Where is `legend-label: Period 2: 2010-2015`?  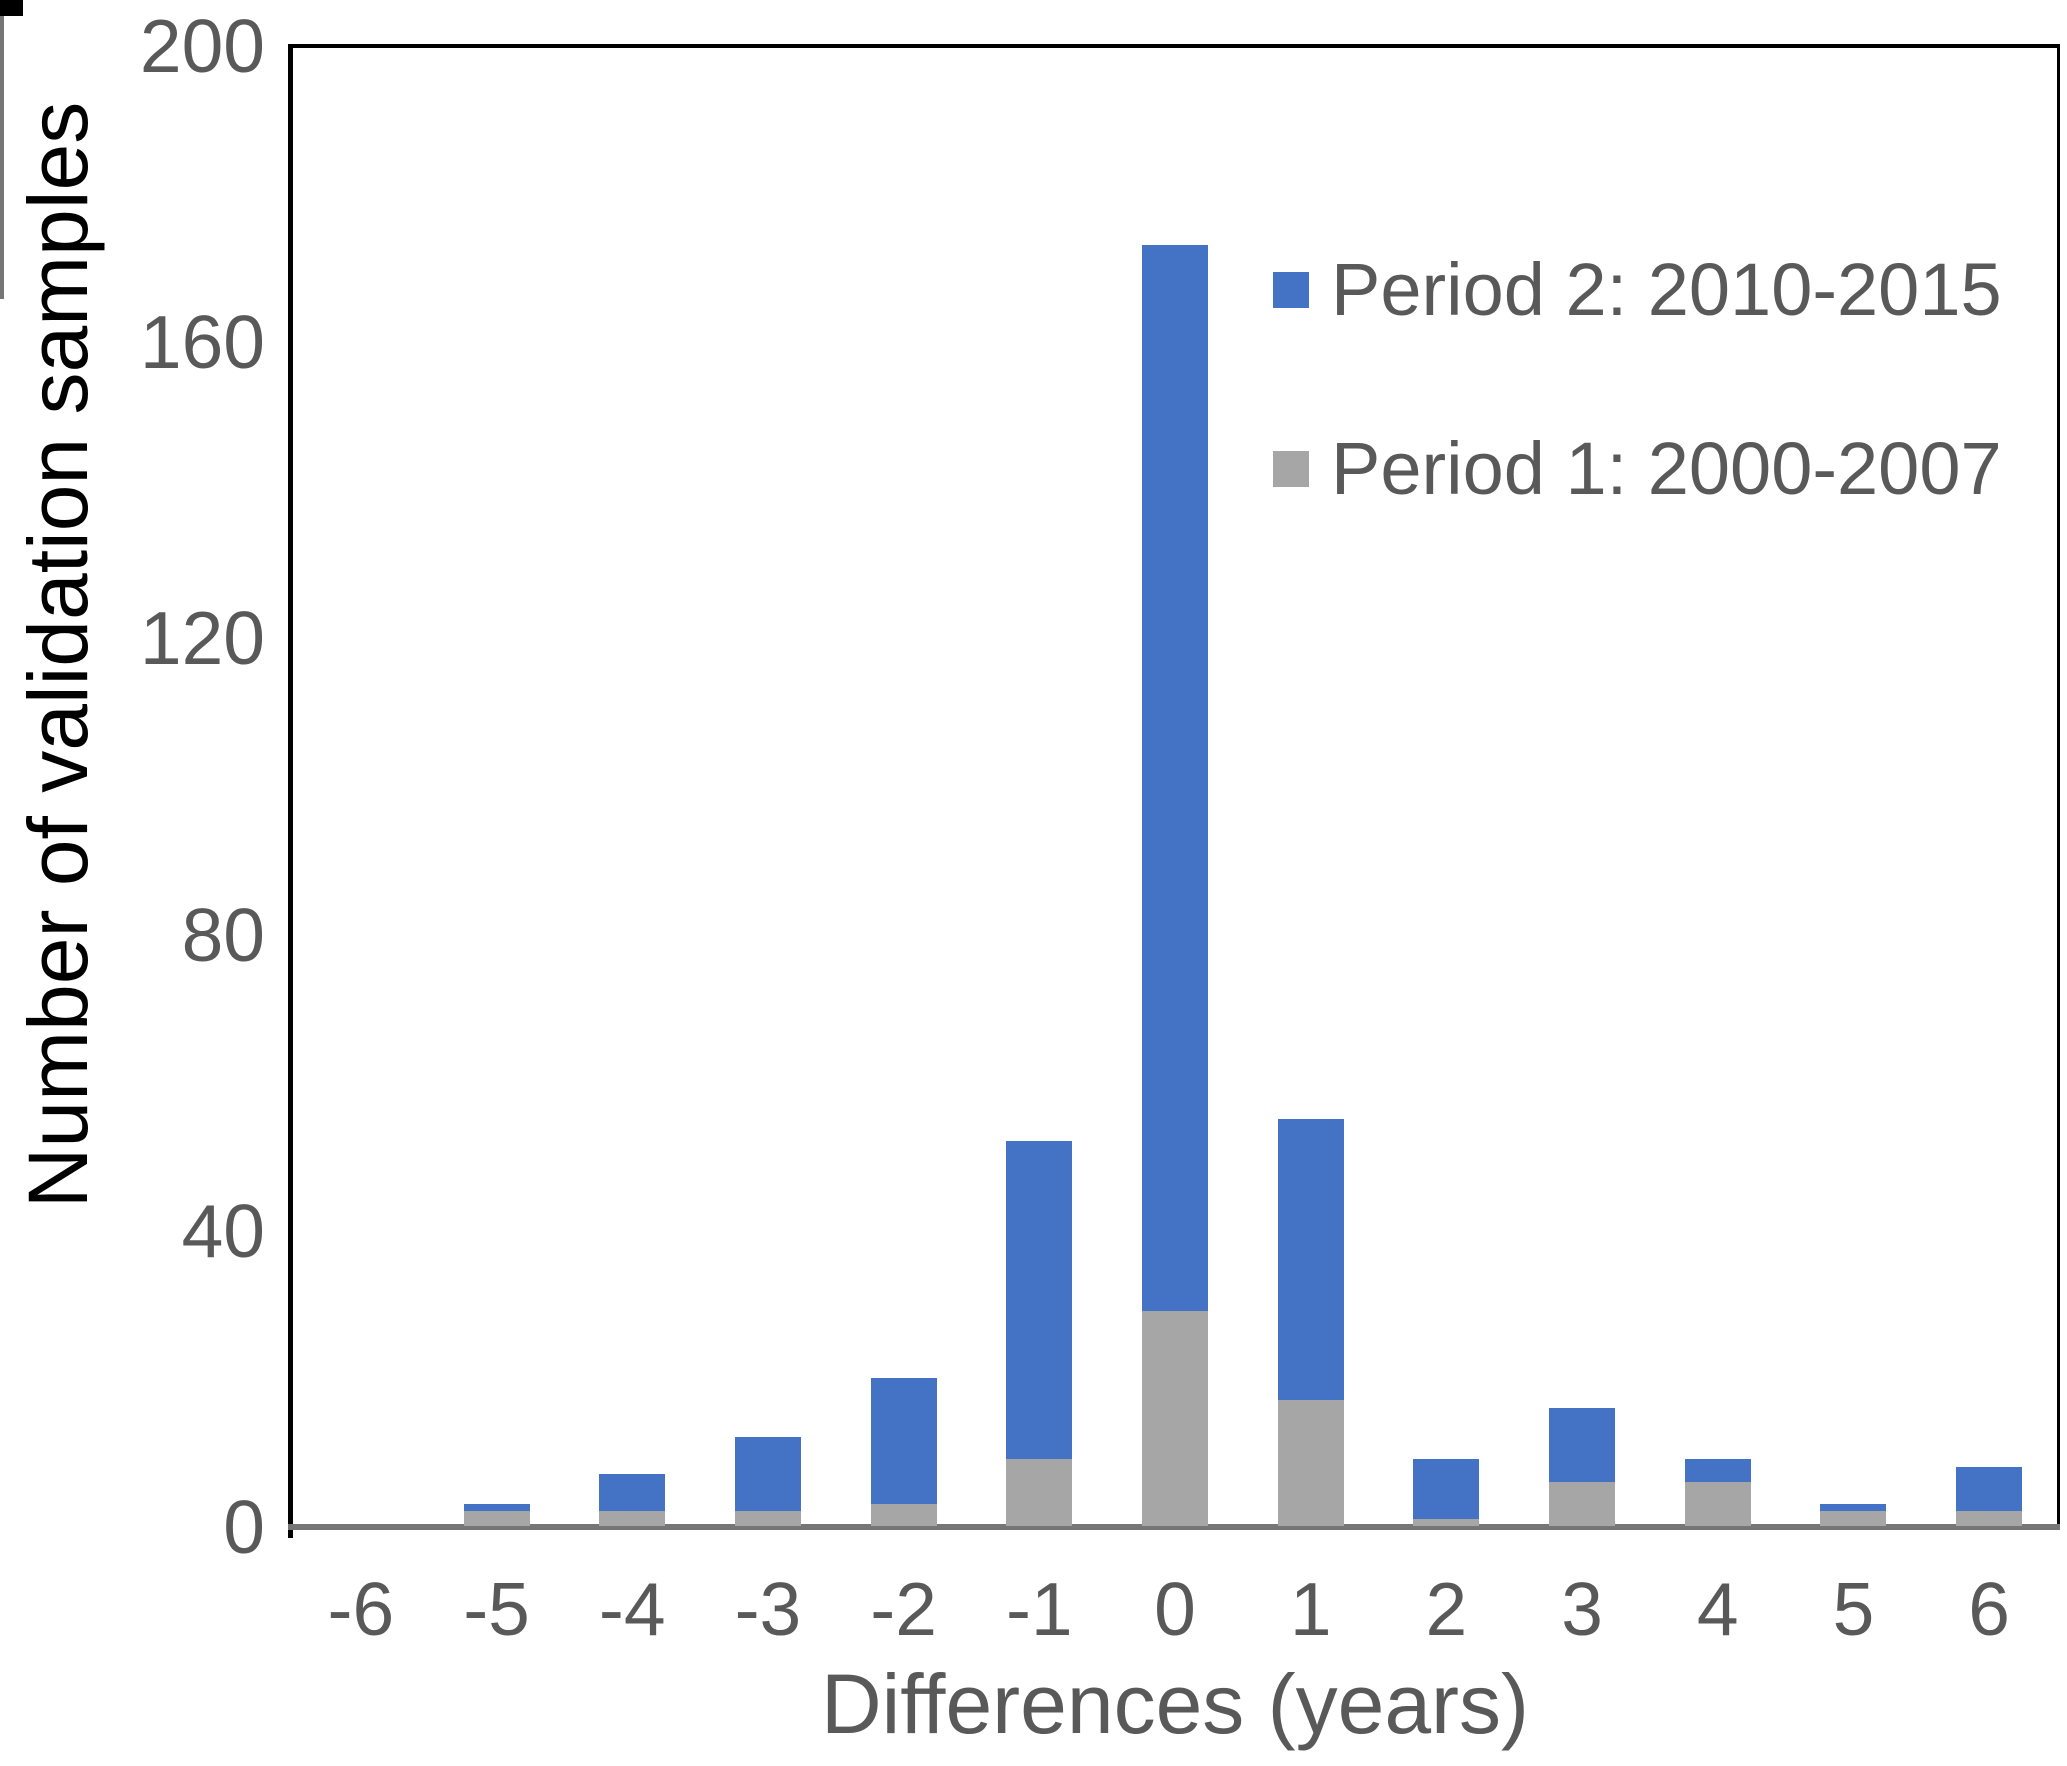
legend-label: Period 2: 2010-2015 is located at coordinates (1666, 289).